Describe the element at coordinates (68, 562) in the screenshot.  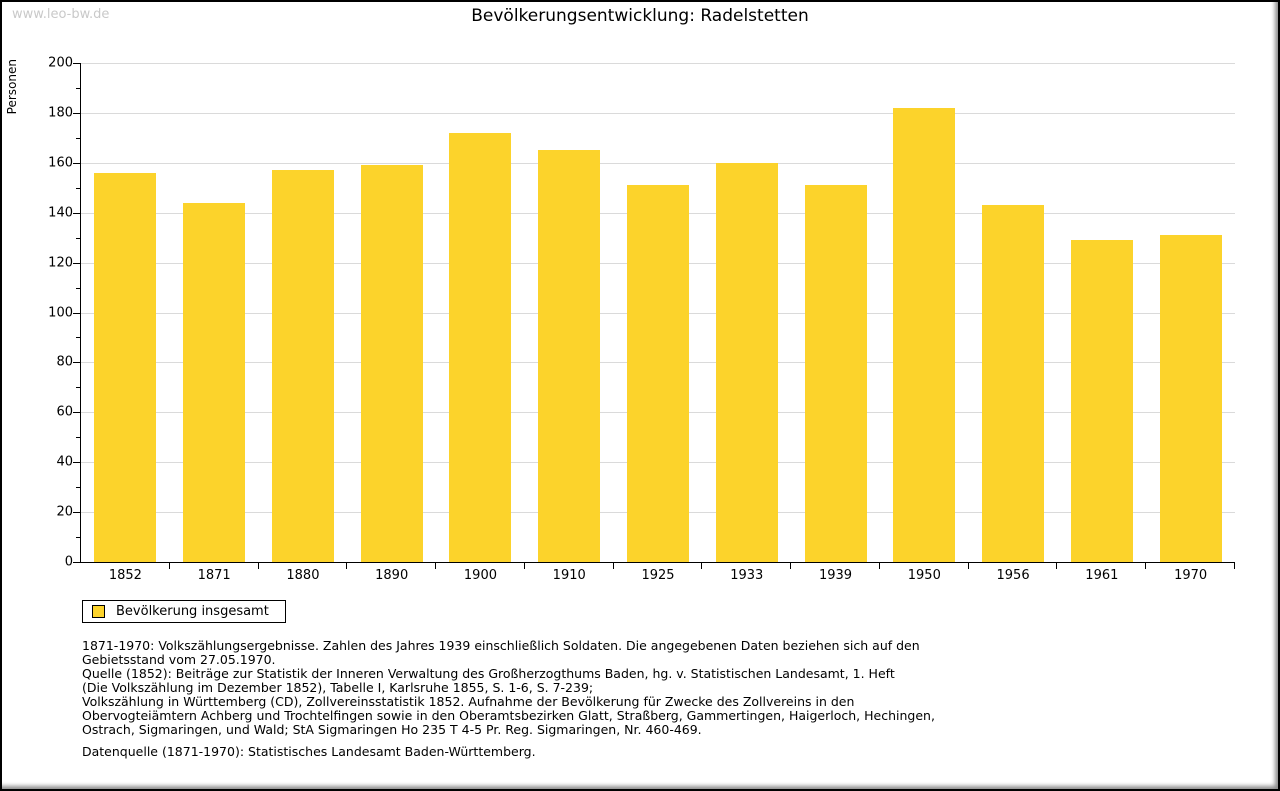
I see `y-axis-label: 0` at that location.